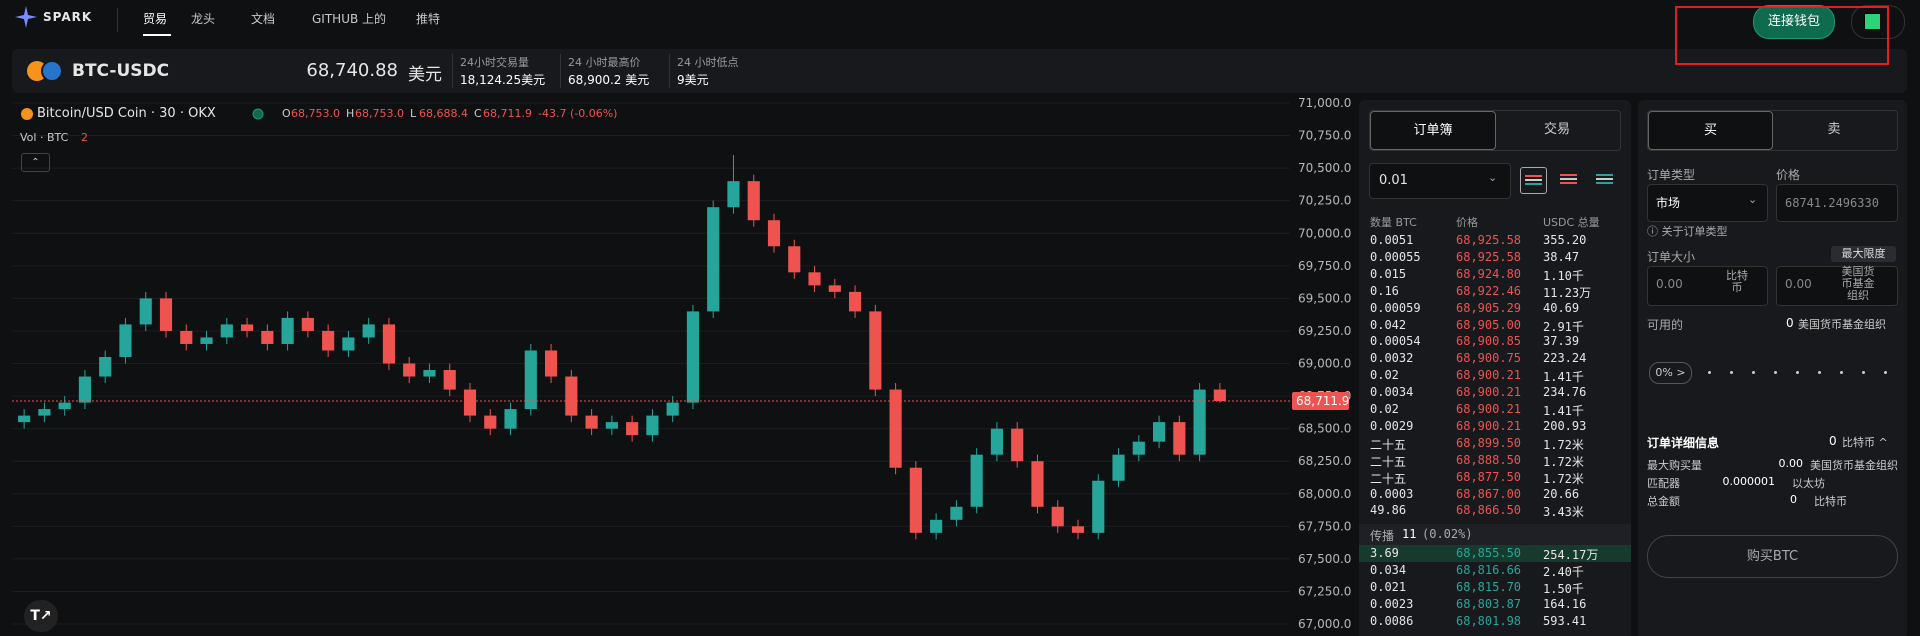 Image resolution: width=1920 pixels, height=636 pixels. I want to click on account-button, so click(1878, 22).